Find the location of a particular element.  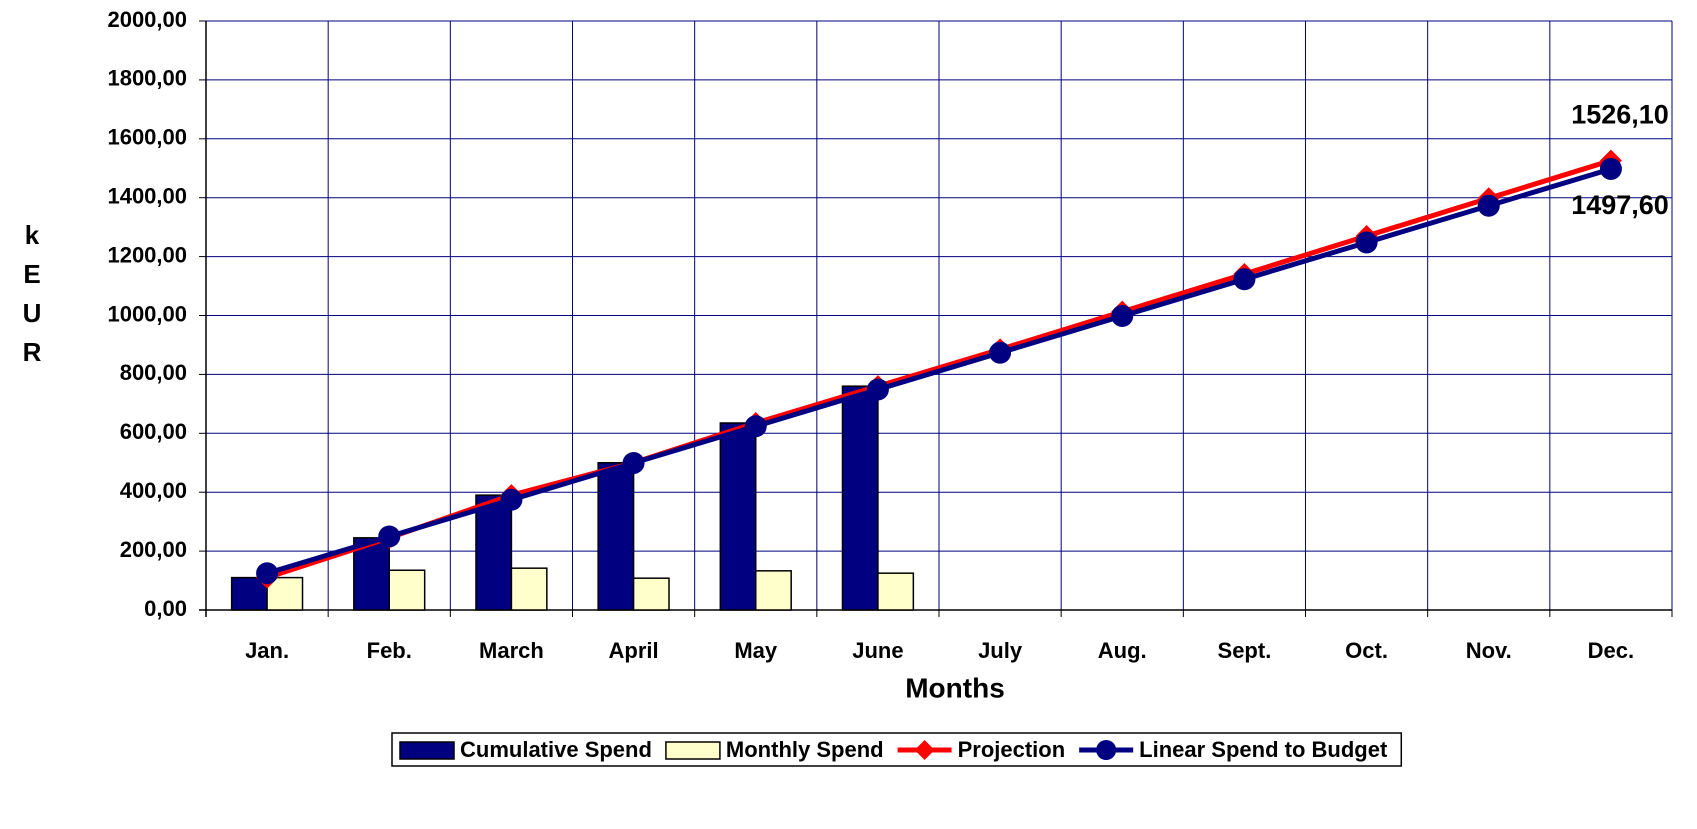

y-tick-label: 800,00 is located at coordinates (153, 372).